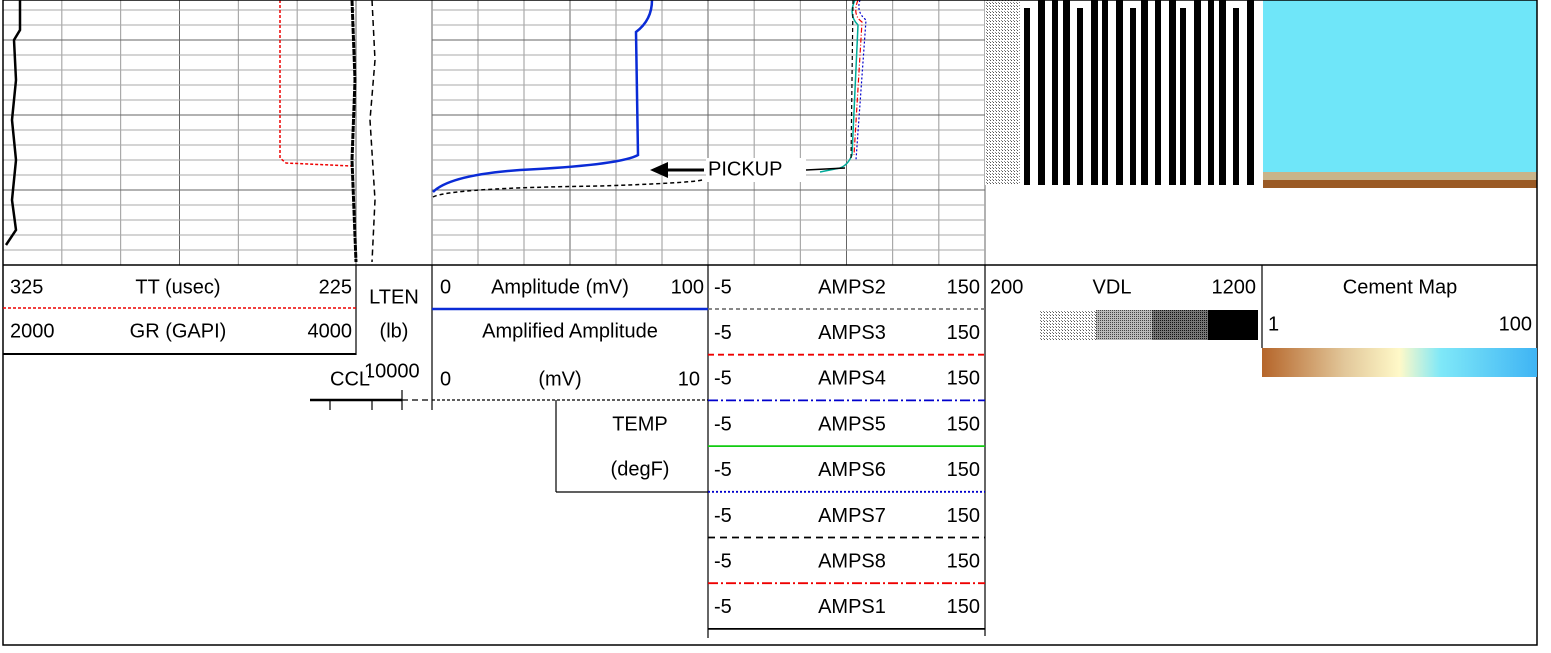  What do you see at coordinates (1002, 92) in the screenshot?
I see `vdl-noise` at bounding box center [1002, 92].